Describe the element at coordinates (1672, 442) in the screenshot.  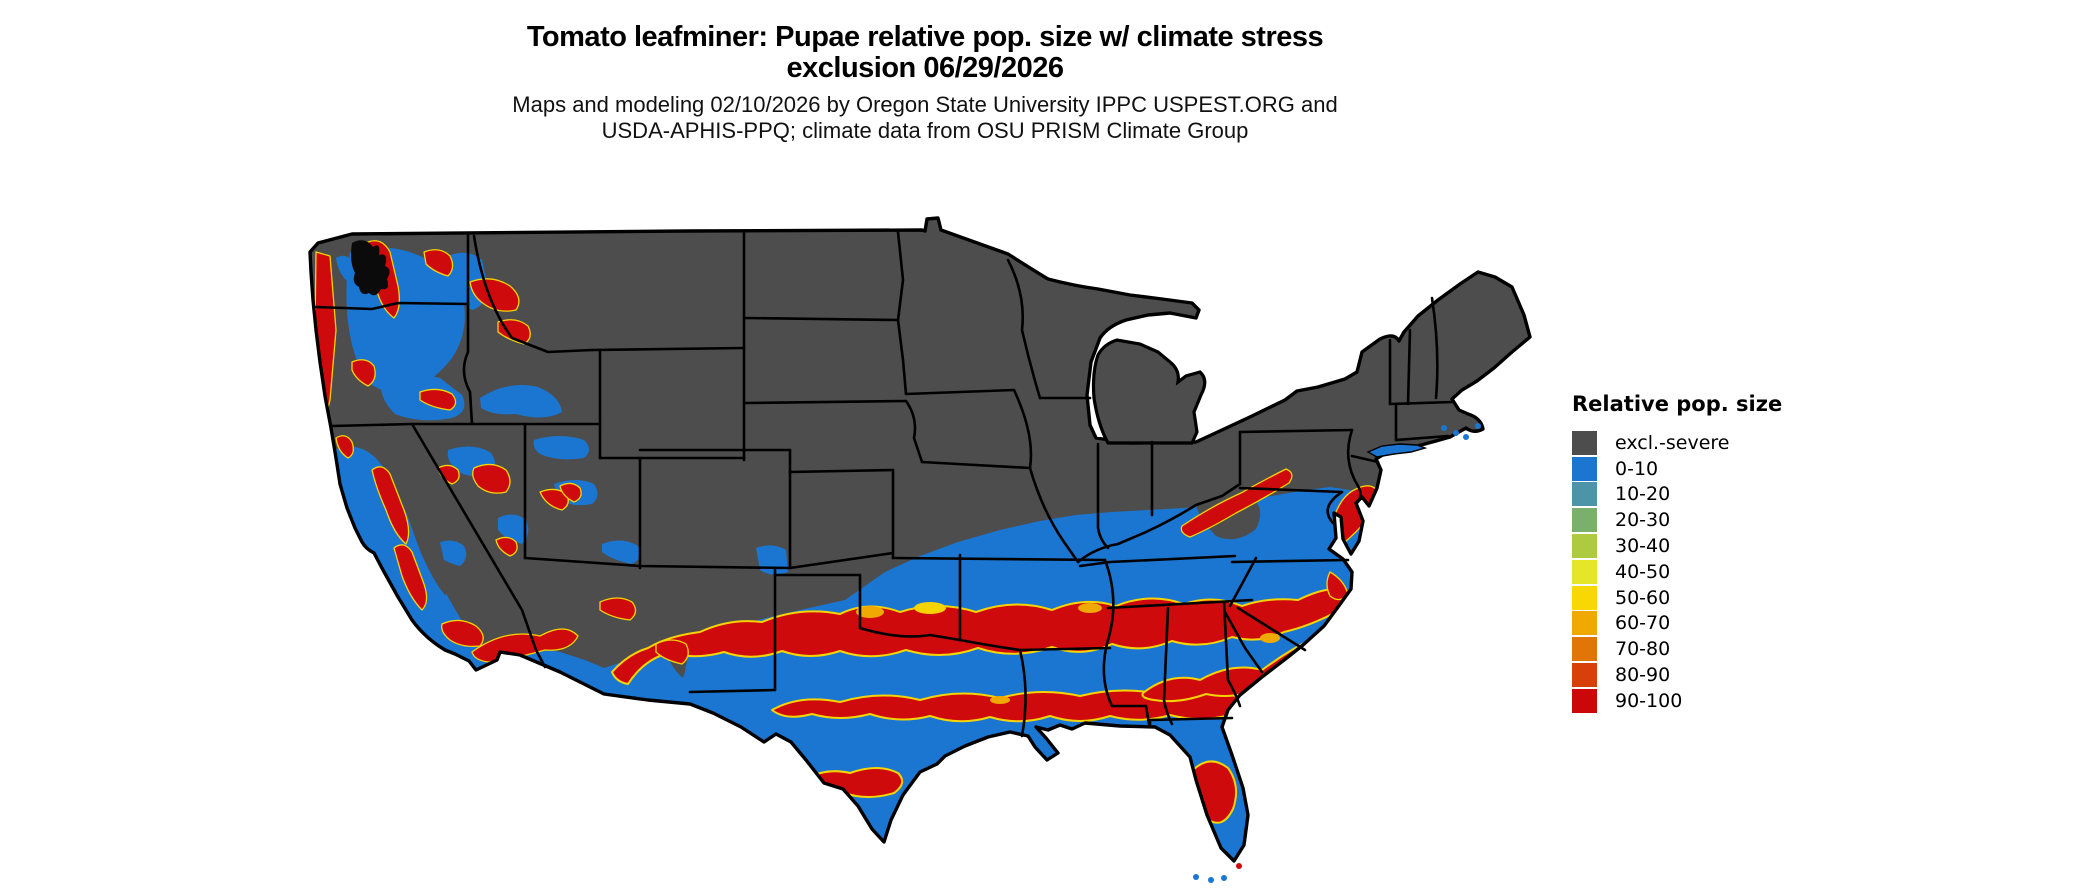
I see `legend-item-label: excl.-severe` at that location.